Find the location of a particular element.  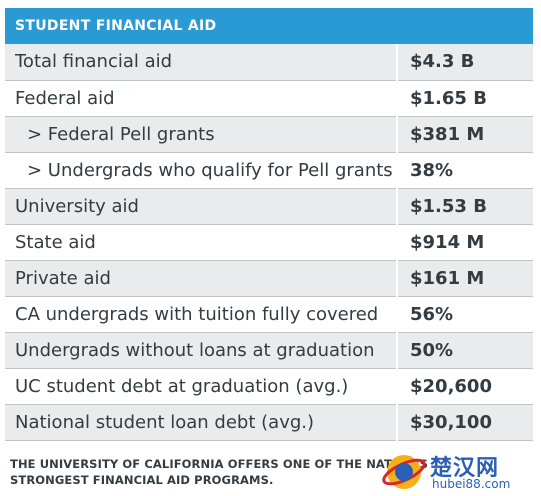

row-value: 38% is located at coordinates (465, 170).